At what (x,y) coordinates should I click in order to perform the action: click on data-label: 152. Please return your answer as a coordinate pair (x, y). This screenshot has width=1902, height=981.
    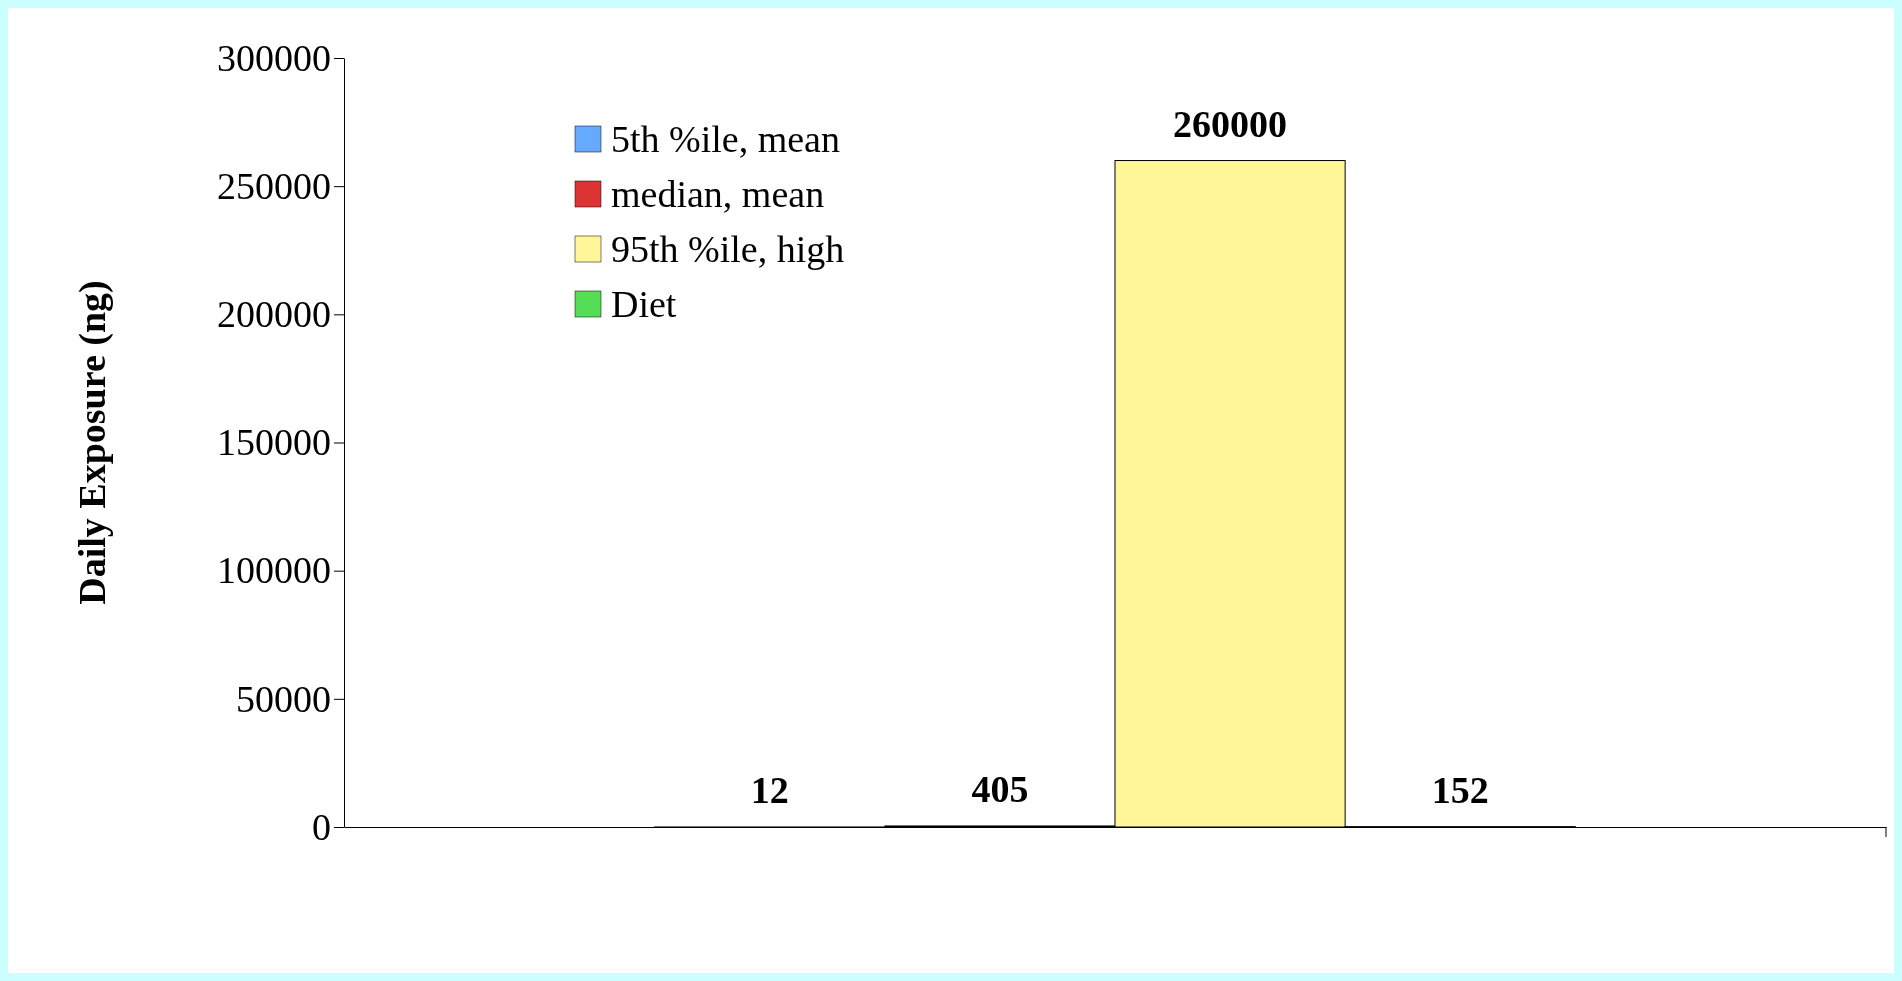
    Looking at the image, I should click on (1460, 789).